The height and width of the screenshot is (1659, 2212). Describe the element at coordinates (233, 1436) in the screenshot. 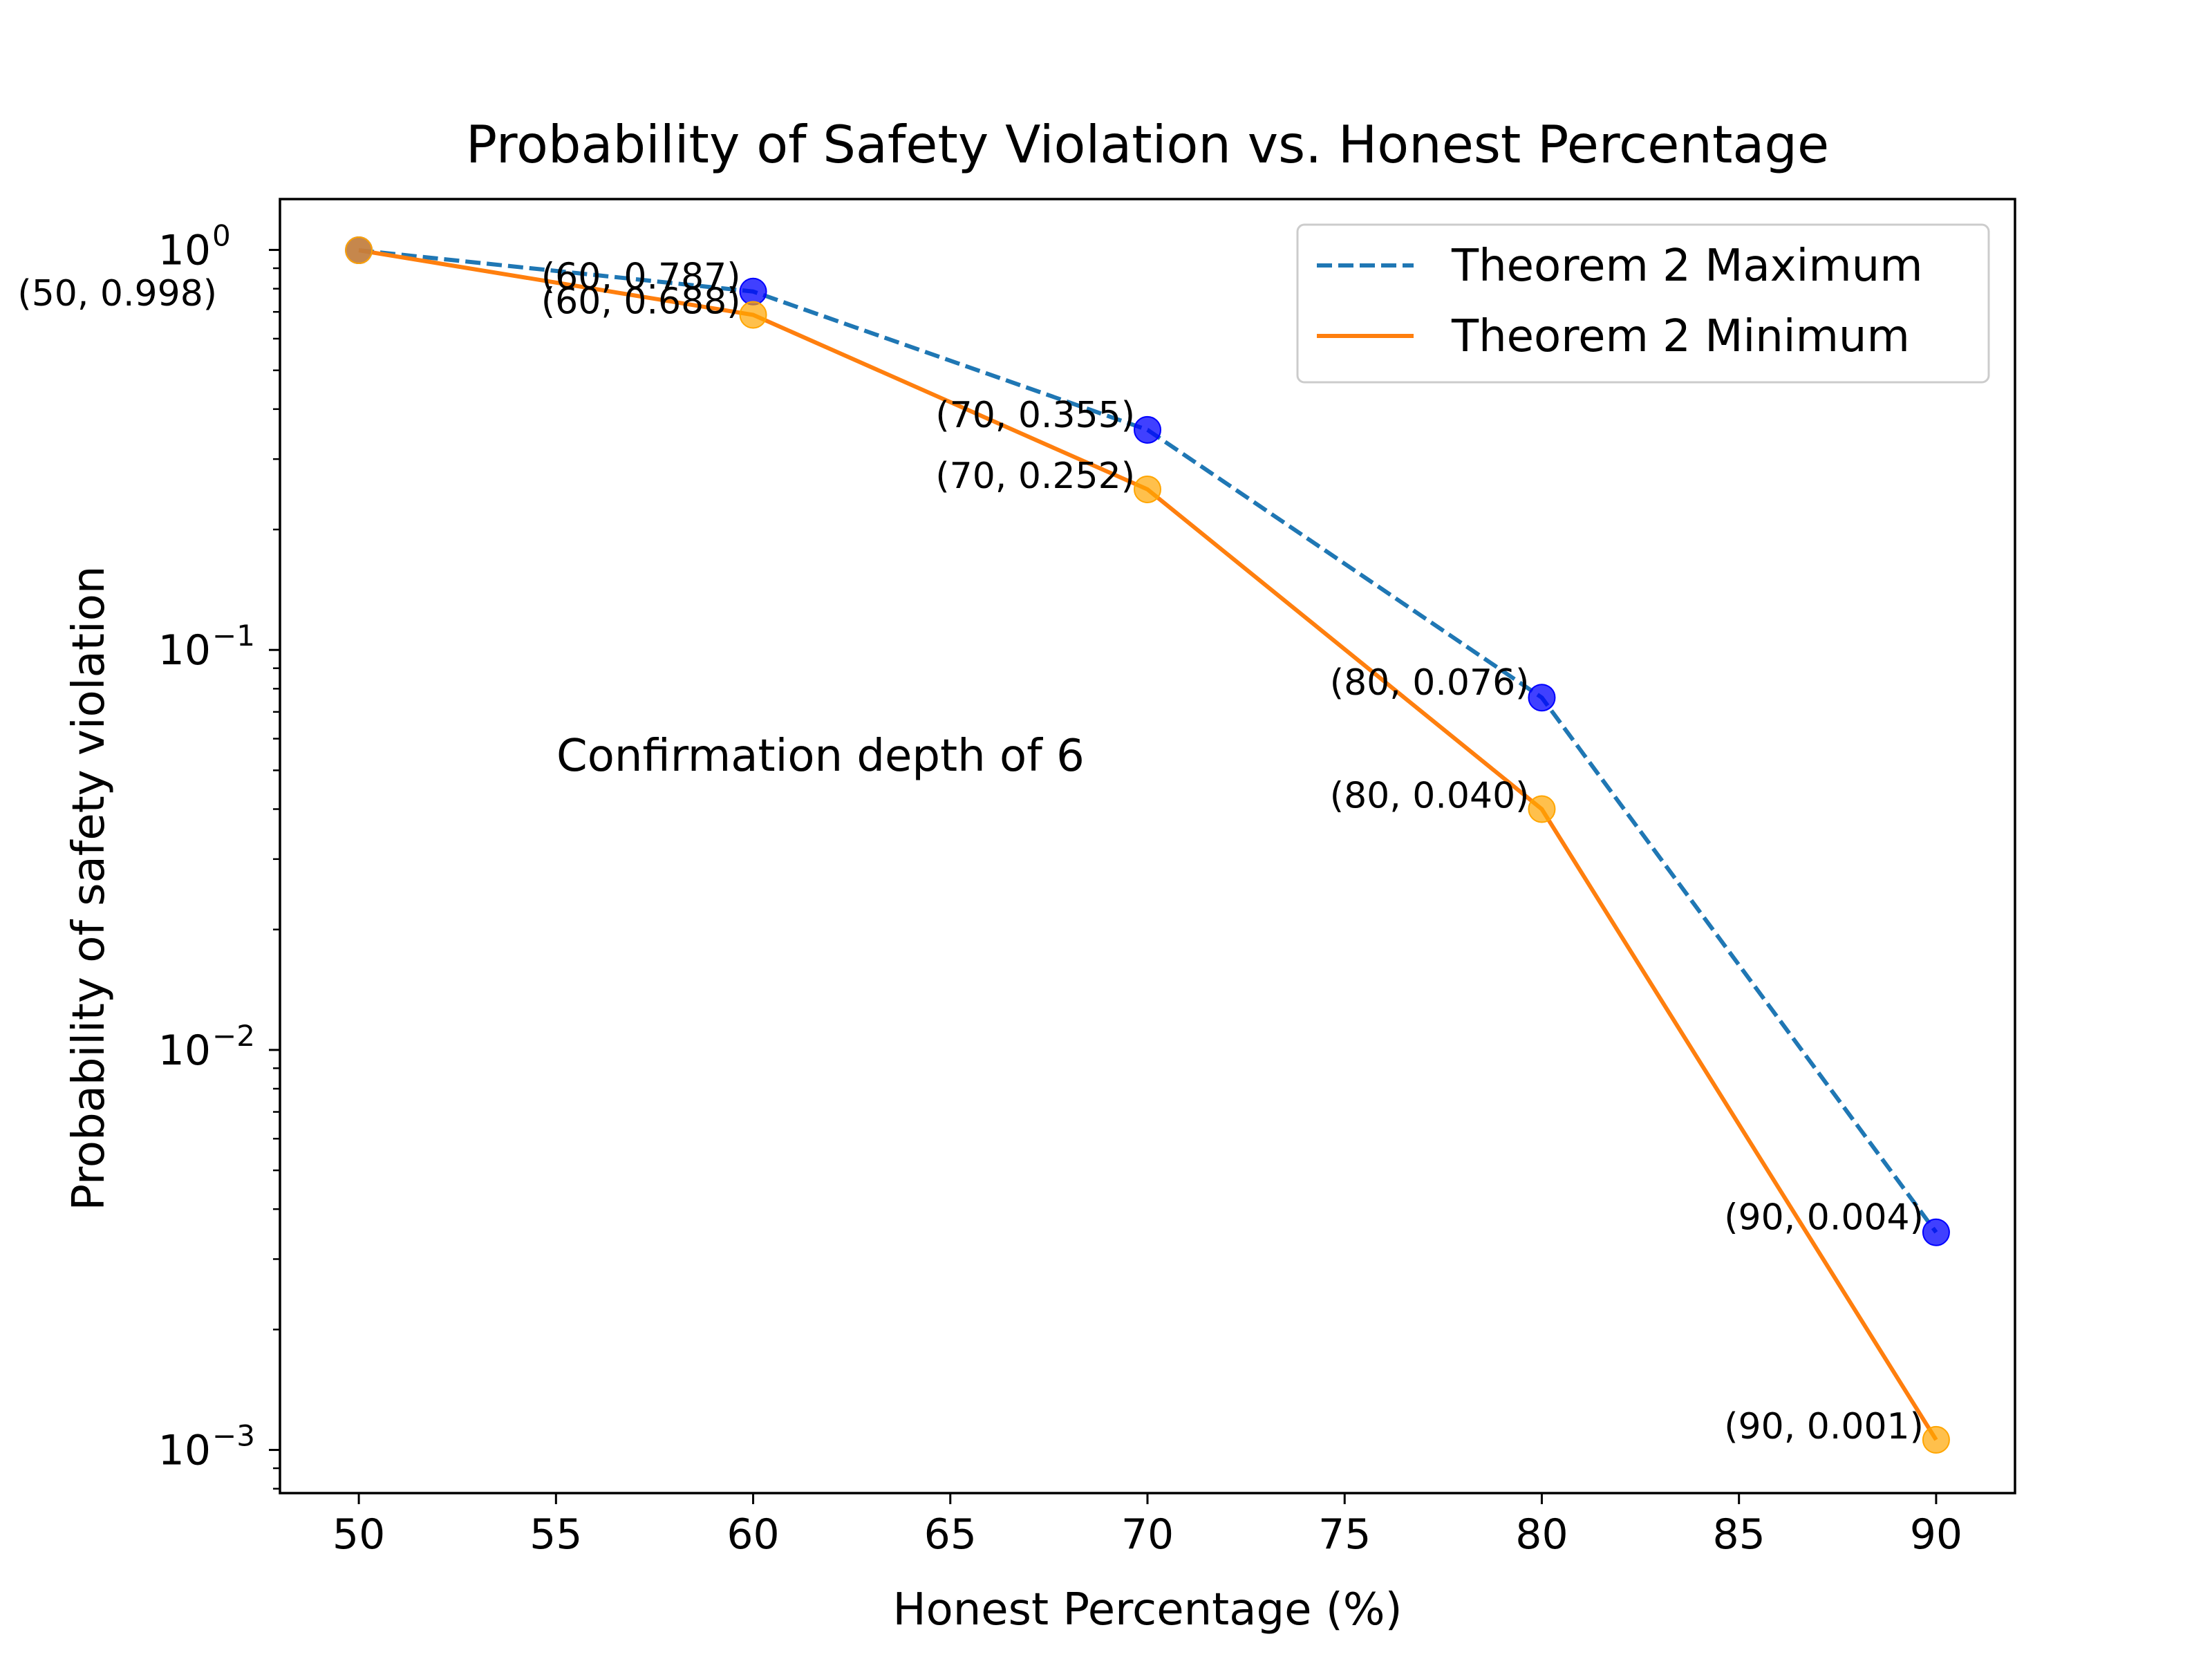

I see `y-tick-exponent: −3` at that location.